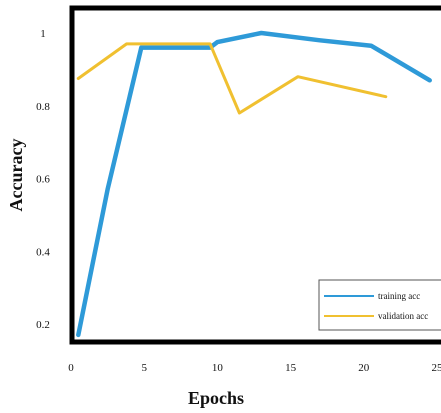 The width and height of the screenshot is (441, 413). What do you see at coordinates (43, 107) in the screenshot?
I see `y-tick-label: 0.8` at bounding box center [43, 107].